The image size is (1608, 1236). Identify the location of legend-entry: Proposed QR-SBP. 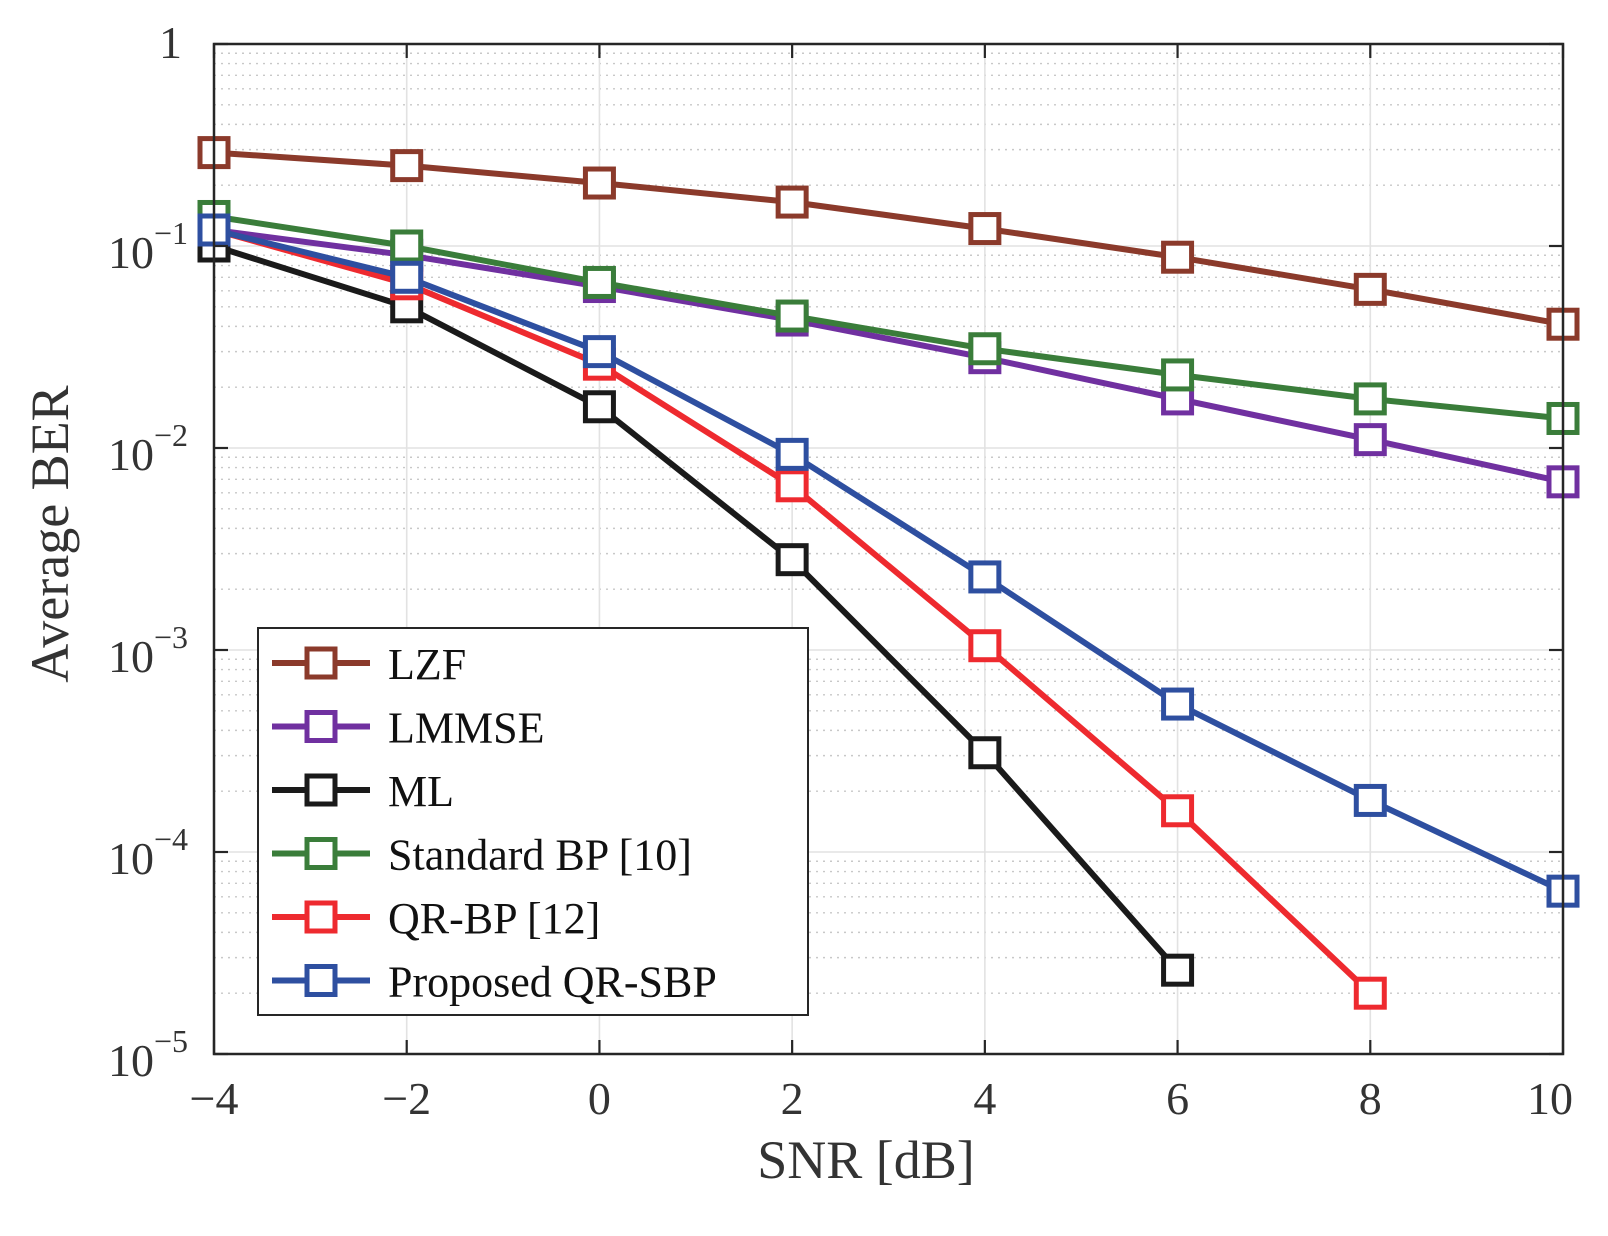
(494, 982).